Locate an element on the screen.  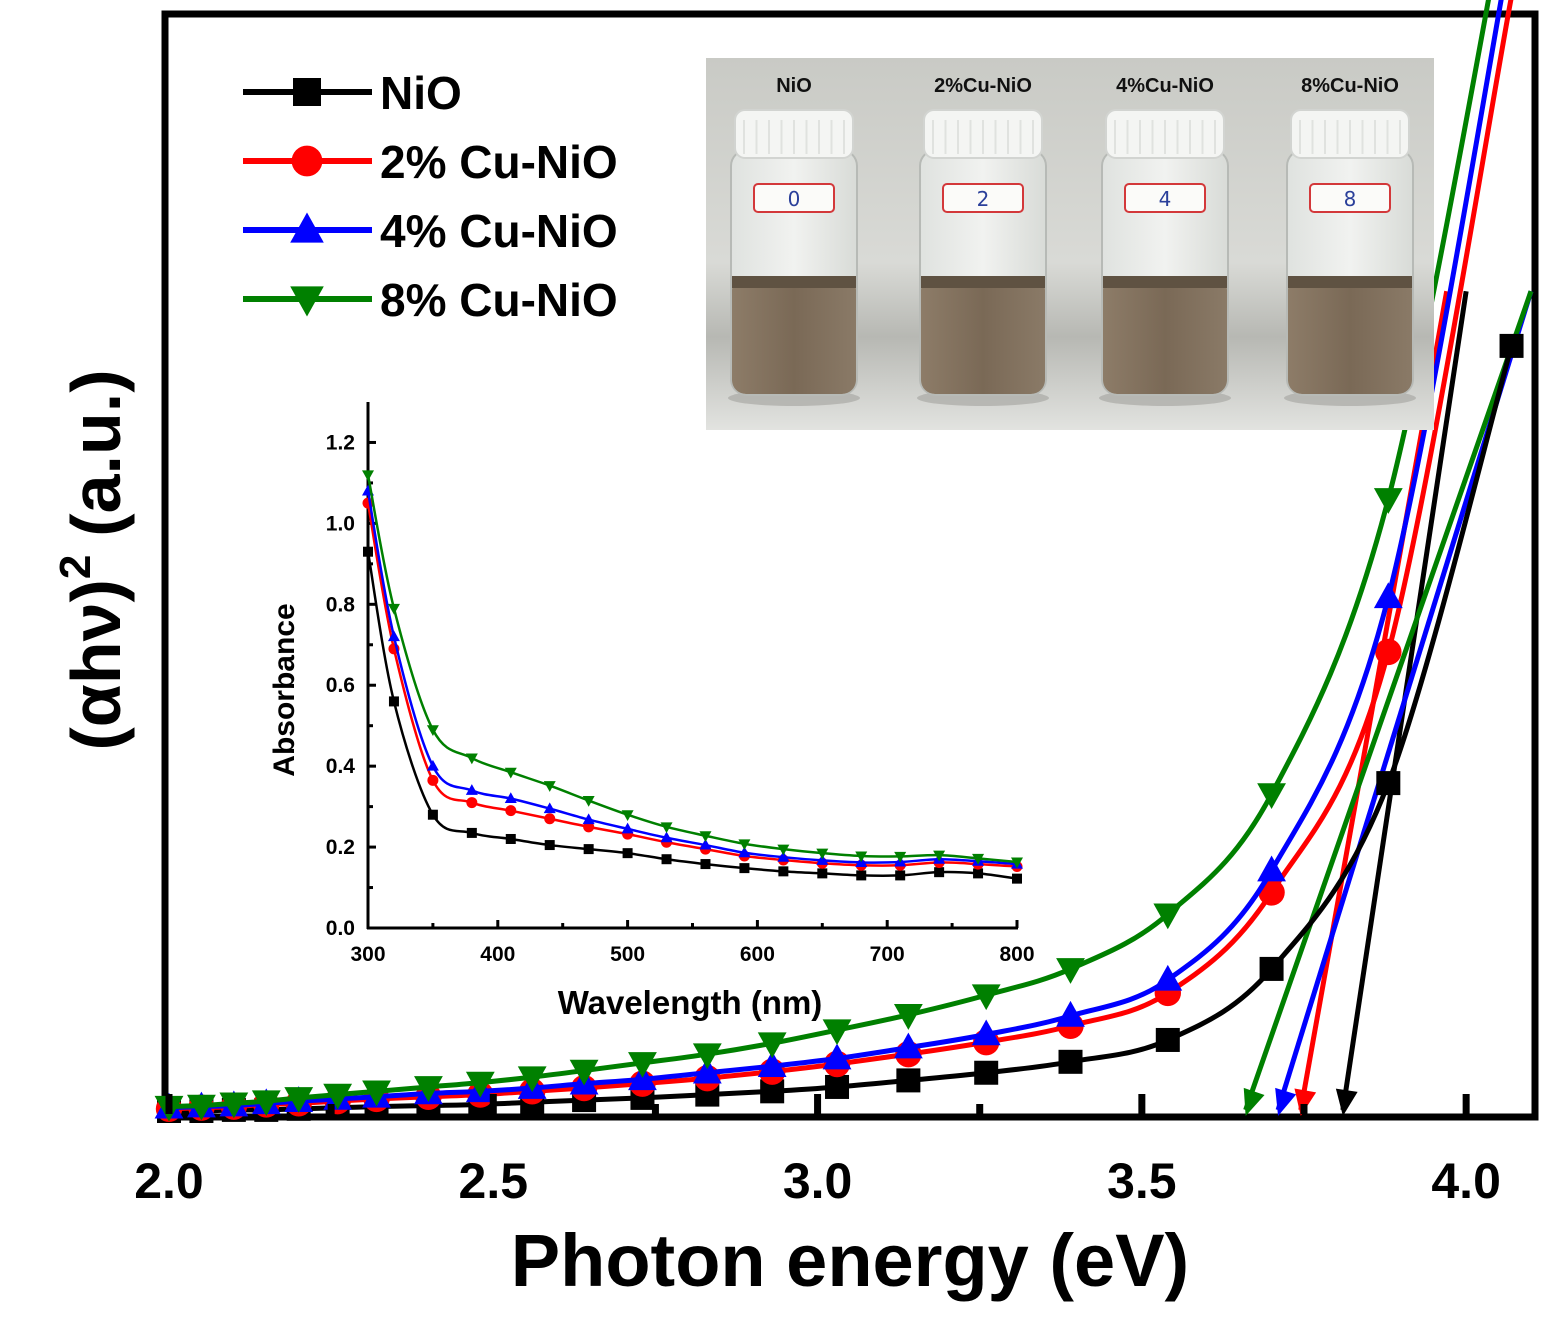
legend-label: 4% Cu-NiO is located at coordinates (499, 231).